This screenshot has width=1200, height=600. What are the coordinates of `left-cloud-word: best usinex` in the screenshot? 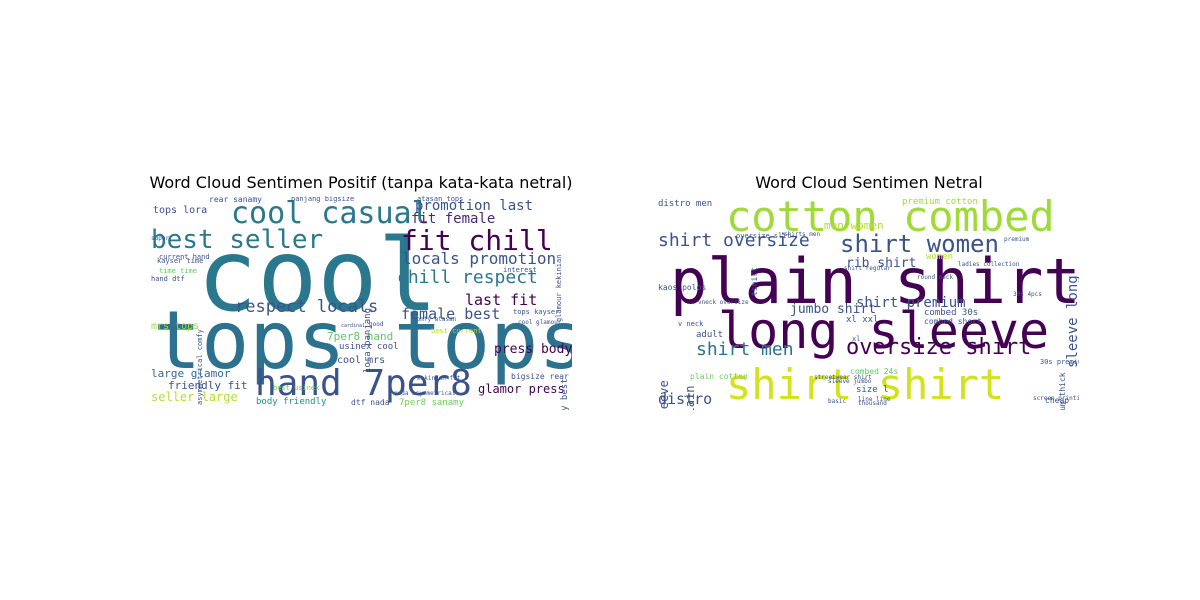 It's located at (296, 388).